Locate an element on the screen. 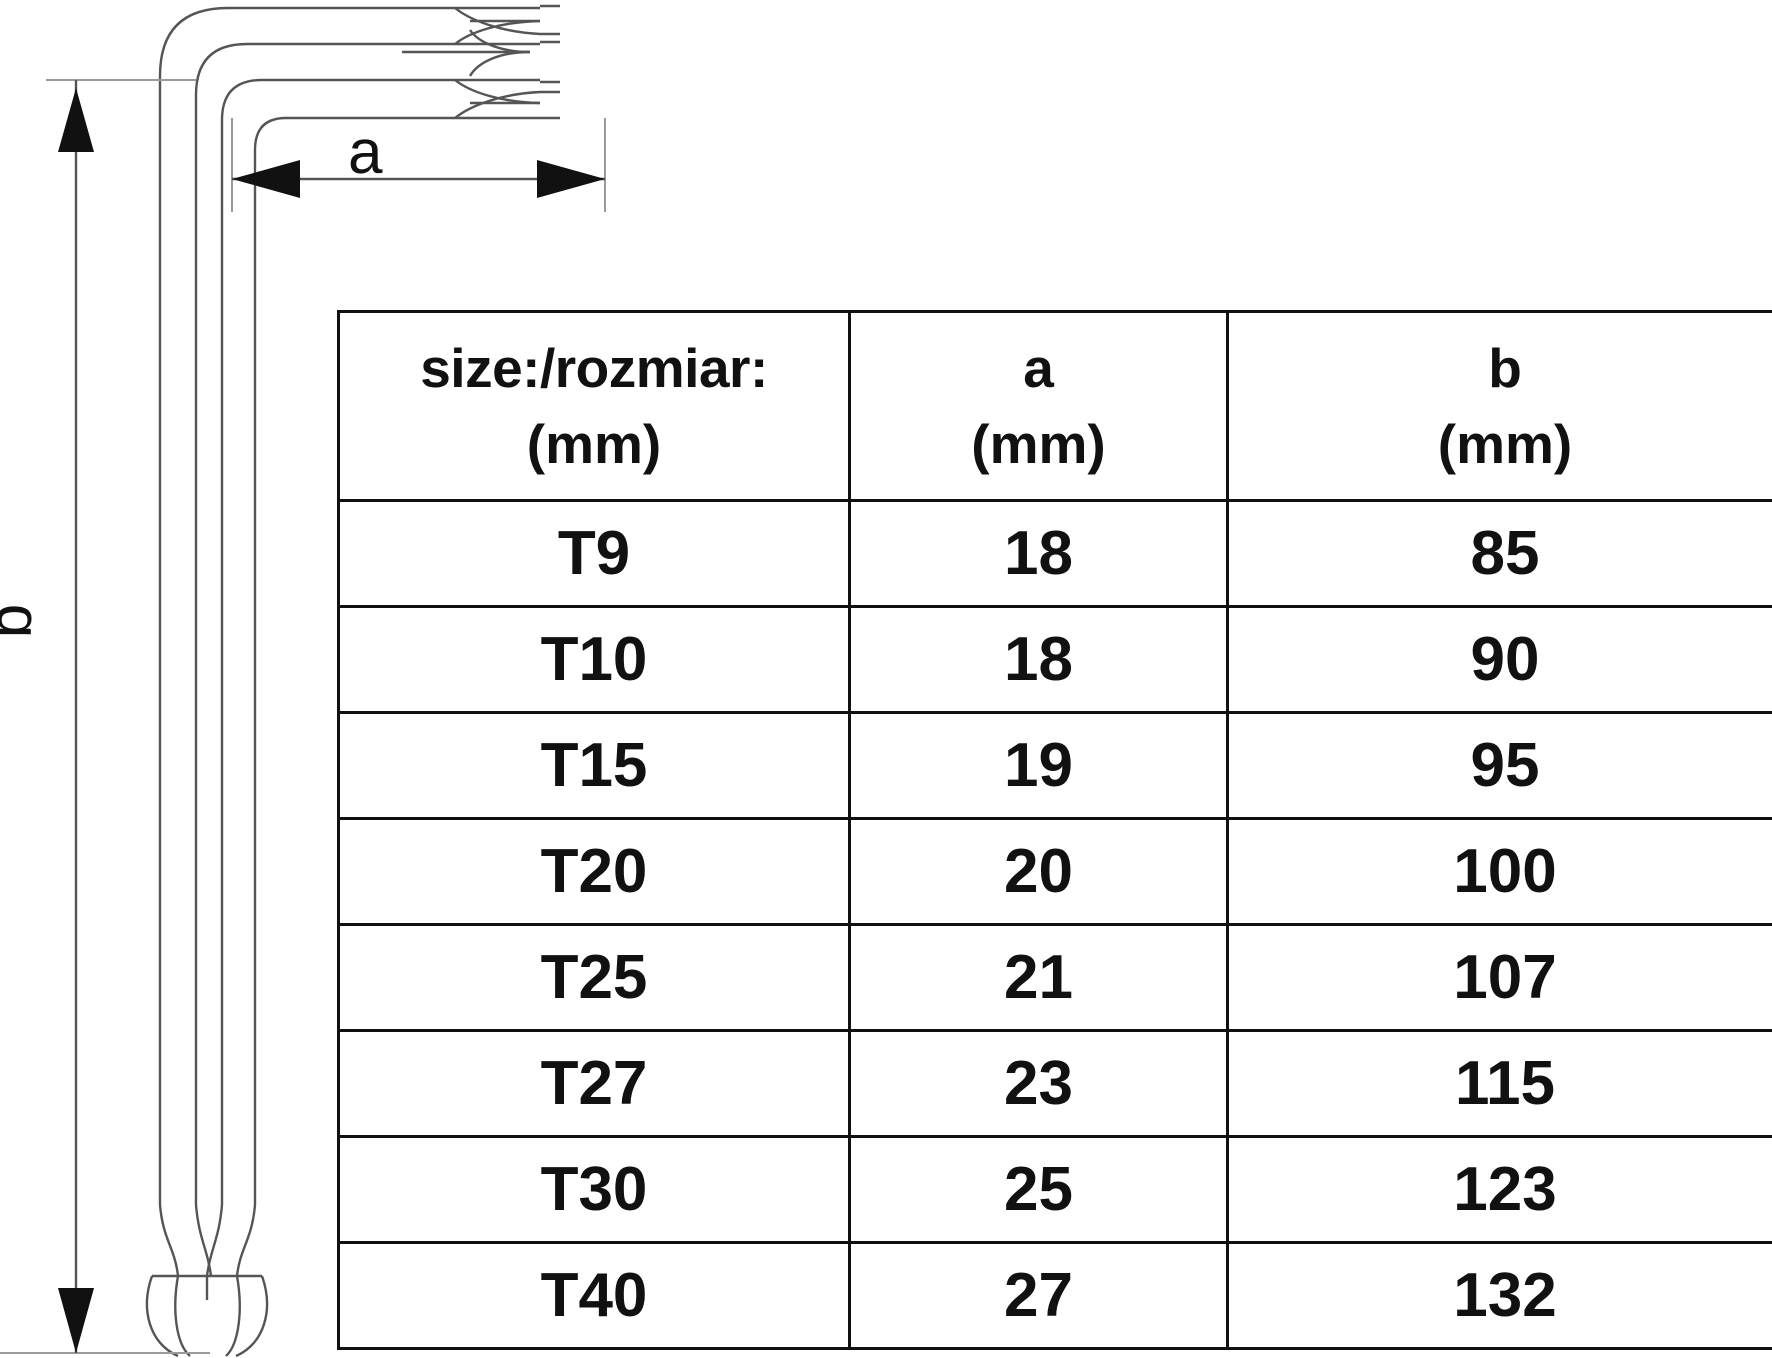 Image resolution: width=1772 pixels, height=1358 pixels. table-row: T25 21 107 is located at coordinates (1054, 977).